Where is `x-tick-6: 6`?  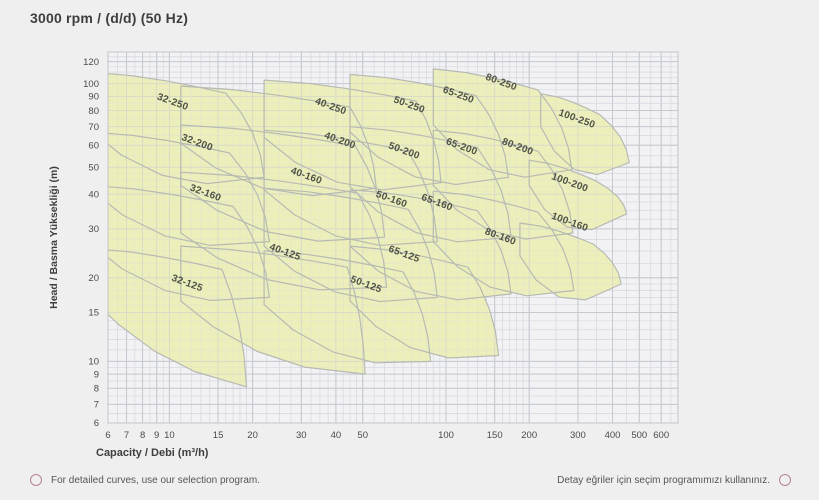
x-tick-6: 6 is located at coordinates (107, 435).